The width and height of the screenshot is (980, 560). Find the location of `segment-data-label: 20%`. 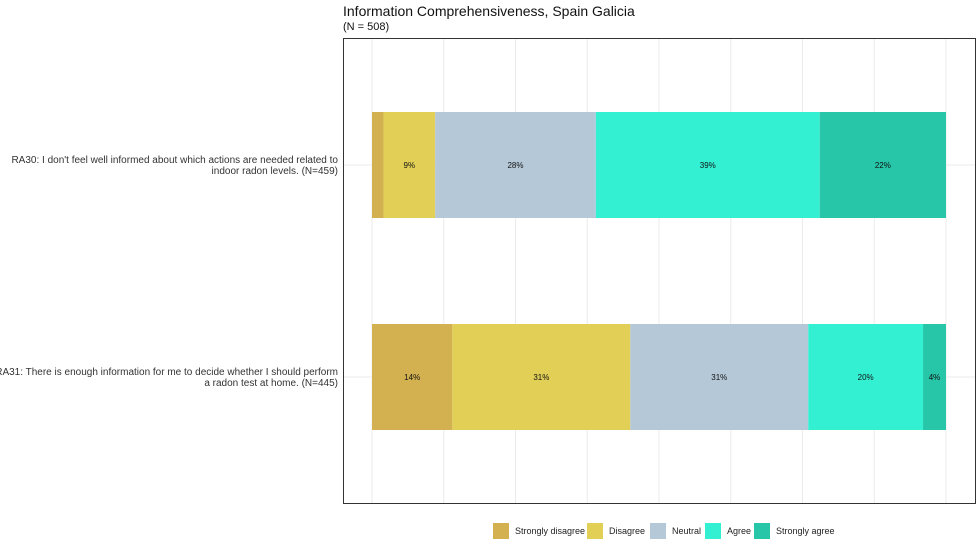

segment-data-label: 20% is located at coordinates (866, 377).